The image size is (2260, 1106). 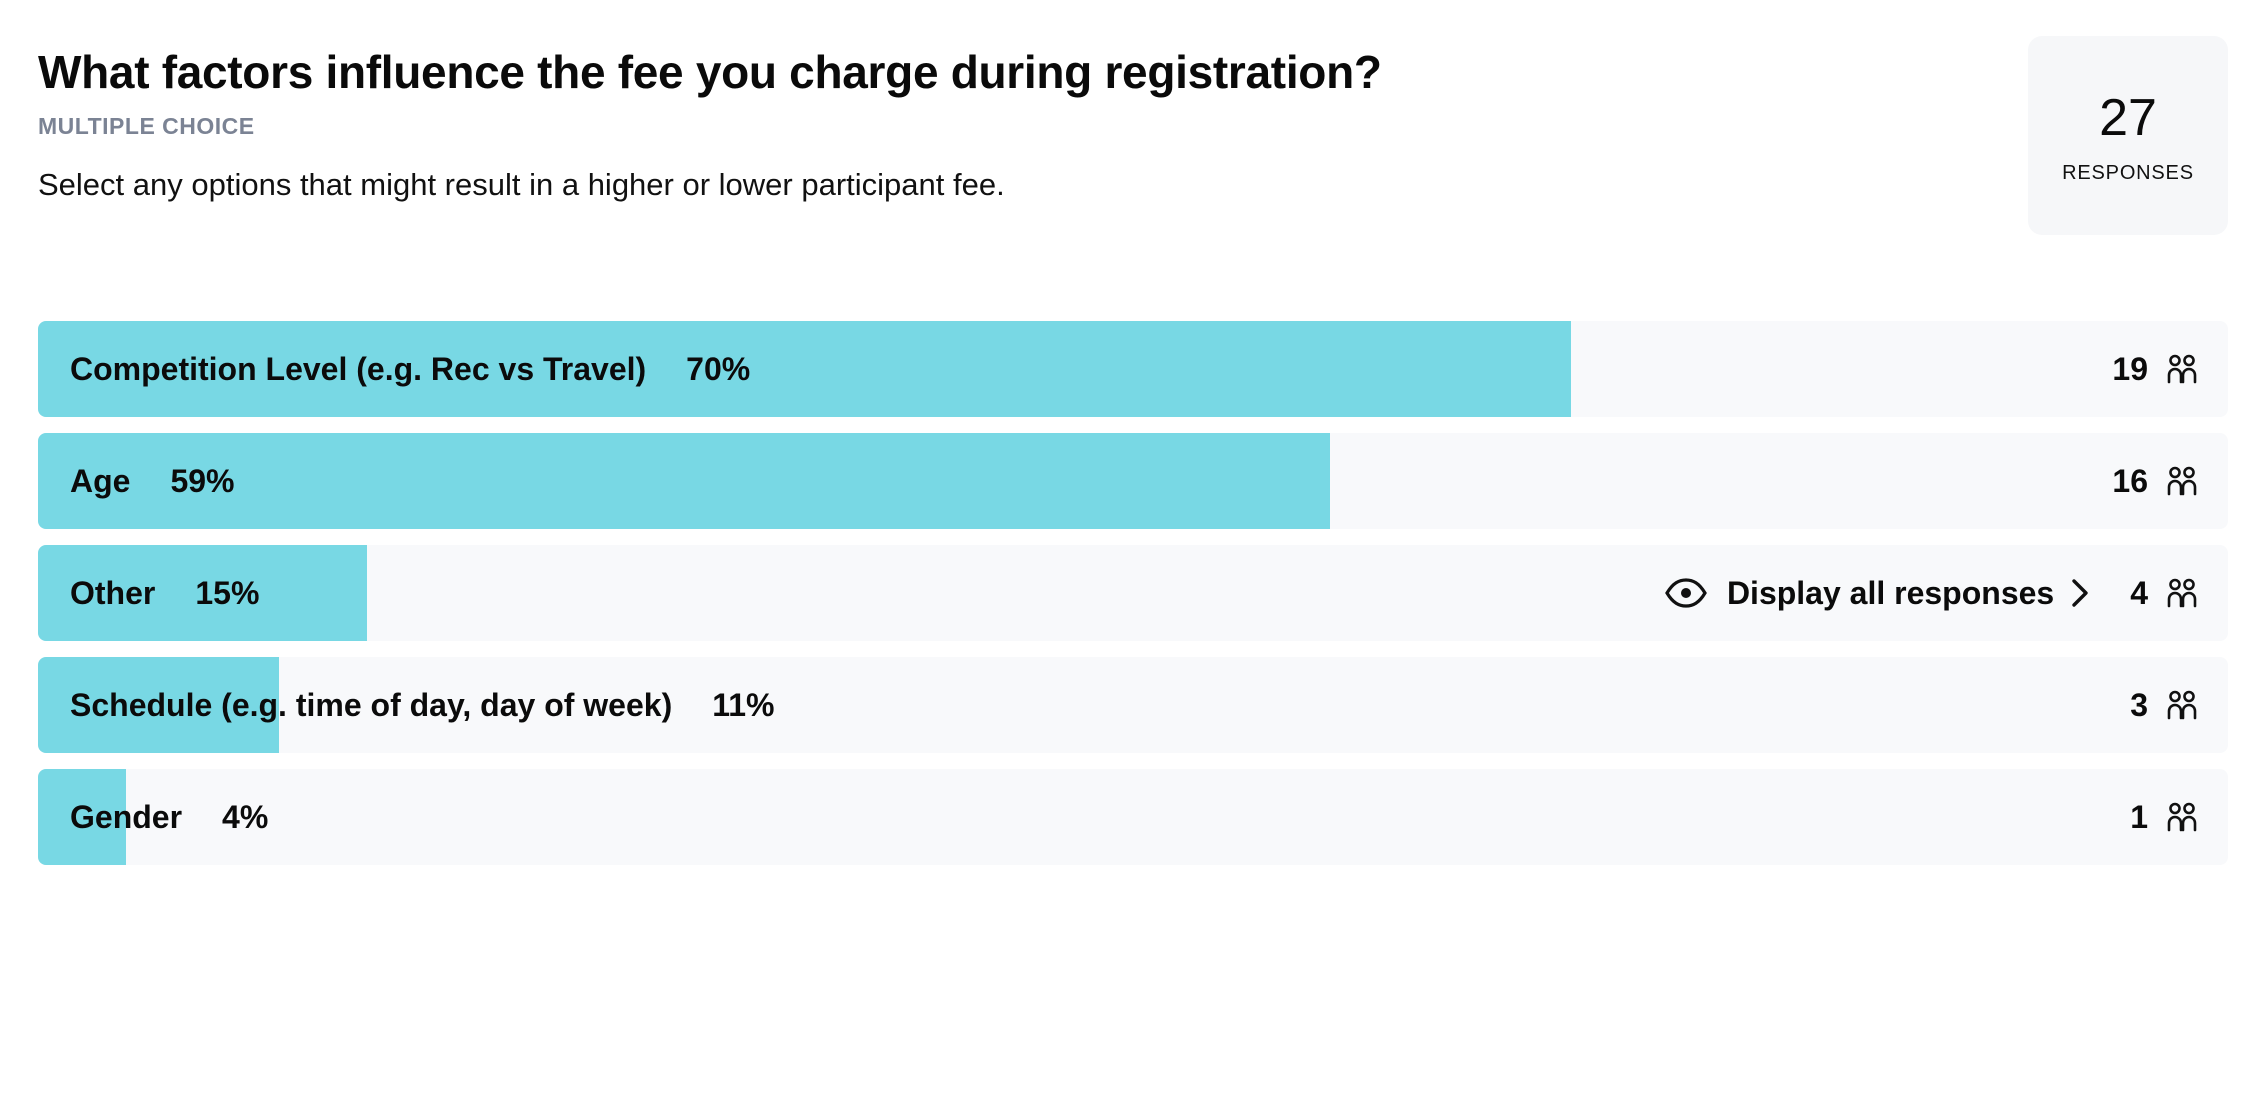 I want to click on option-label: Other, so click(x=113, y=592).